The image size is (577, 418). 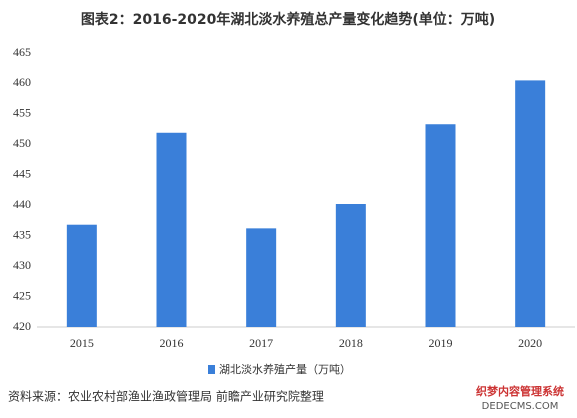 I want to click on x-tick-label: 2015, so click(x=82, y=343).